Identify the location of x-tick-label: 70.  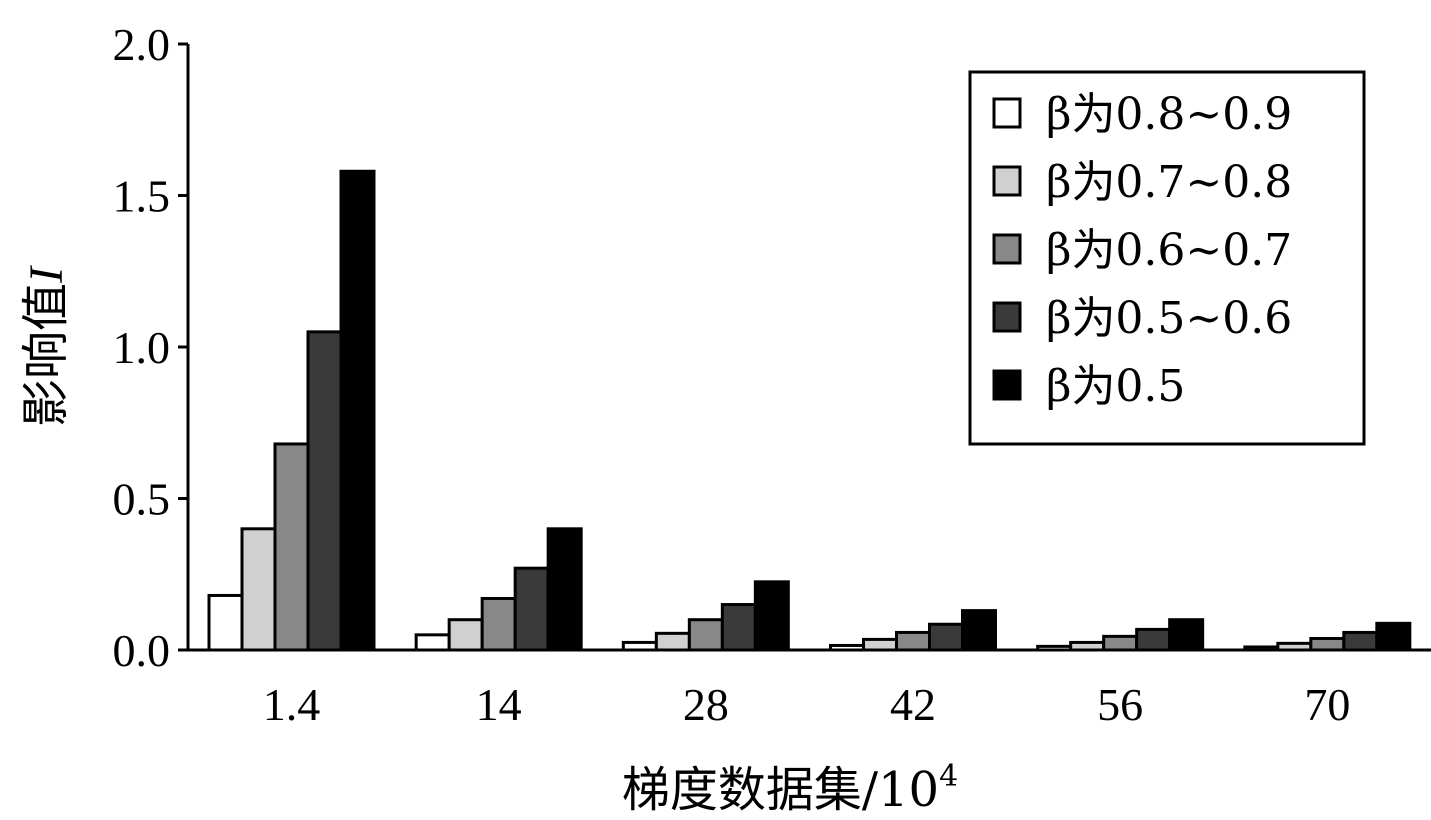
(1327, 704).